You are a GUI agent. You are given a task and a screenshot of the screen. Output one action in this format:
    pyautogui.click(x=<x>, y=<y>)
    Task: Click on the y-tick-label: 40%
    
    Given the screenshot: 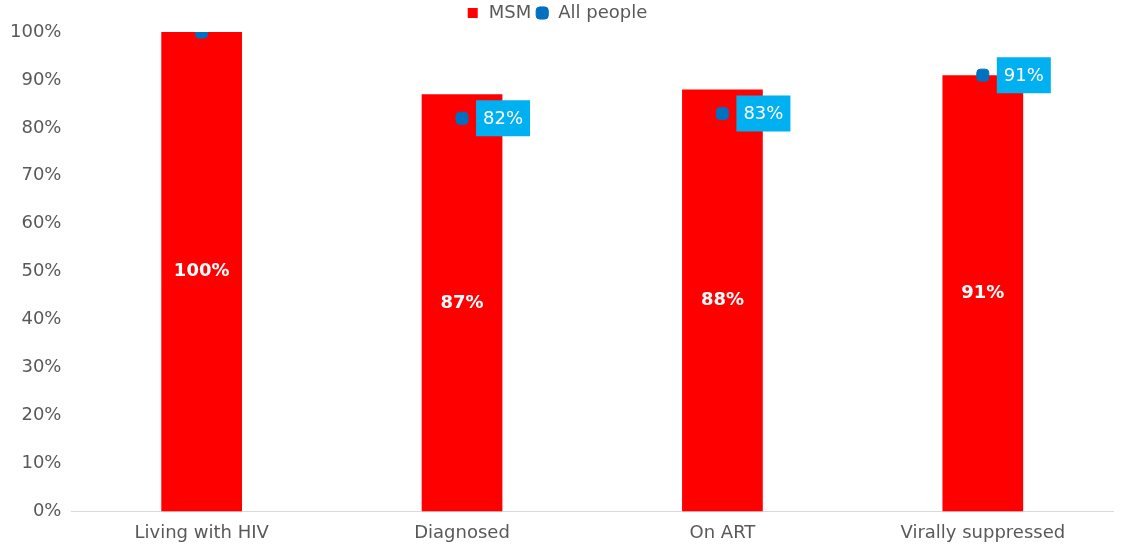 What is the action you would take?
    pyautogui.click(x=41, y=318)
    